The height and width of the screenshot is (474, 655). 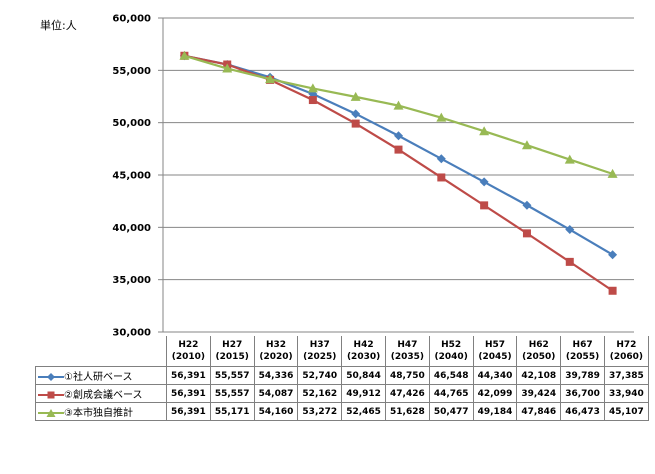 What do you see at coordinates (626, 393) in the screenshot?
I see `data-label: 33,940` at bounding box center [626, 393].